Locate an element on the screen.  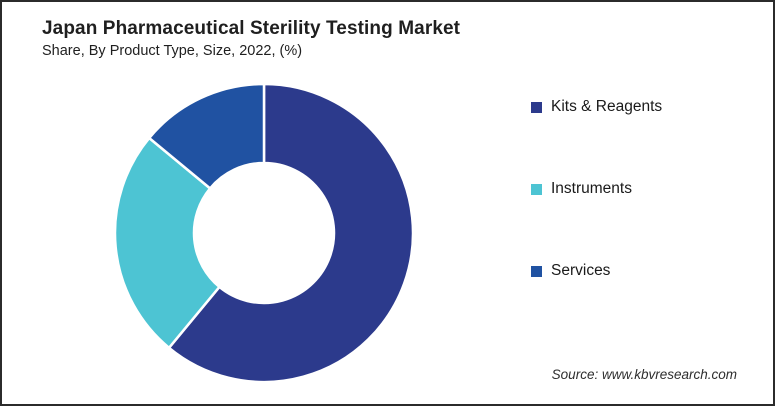
donut-slice-services is located at coordinates (206, 136).